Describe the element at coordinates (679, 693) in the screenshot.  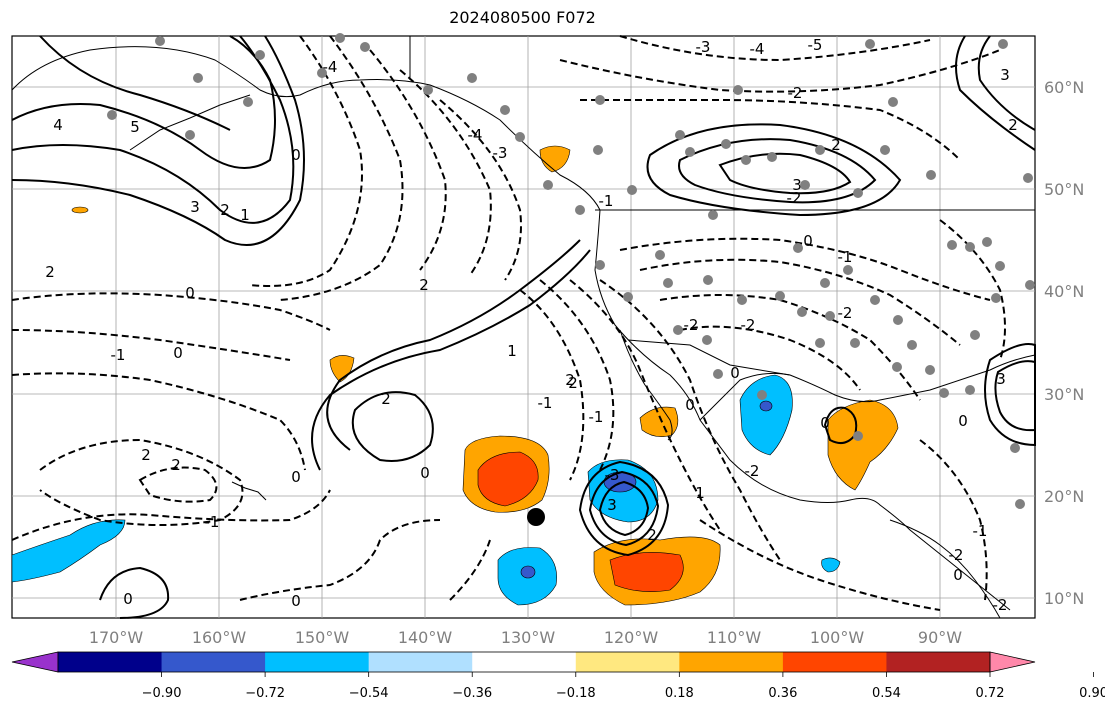
I see `colorbar-tick-label: 0.18` at that location.